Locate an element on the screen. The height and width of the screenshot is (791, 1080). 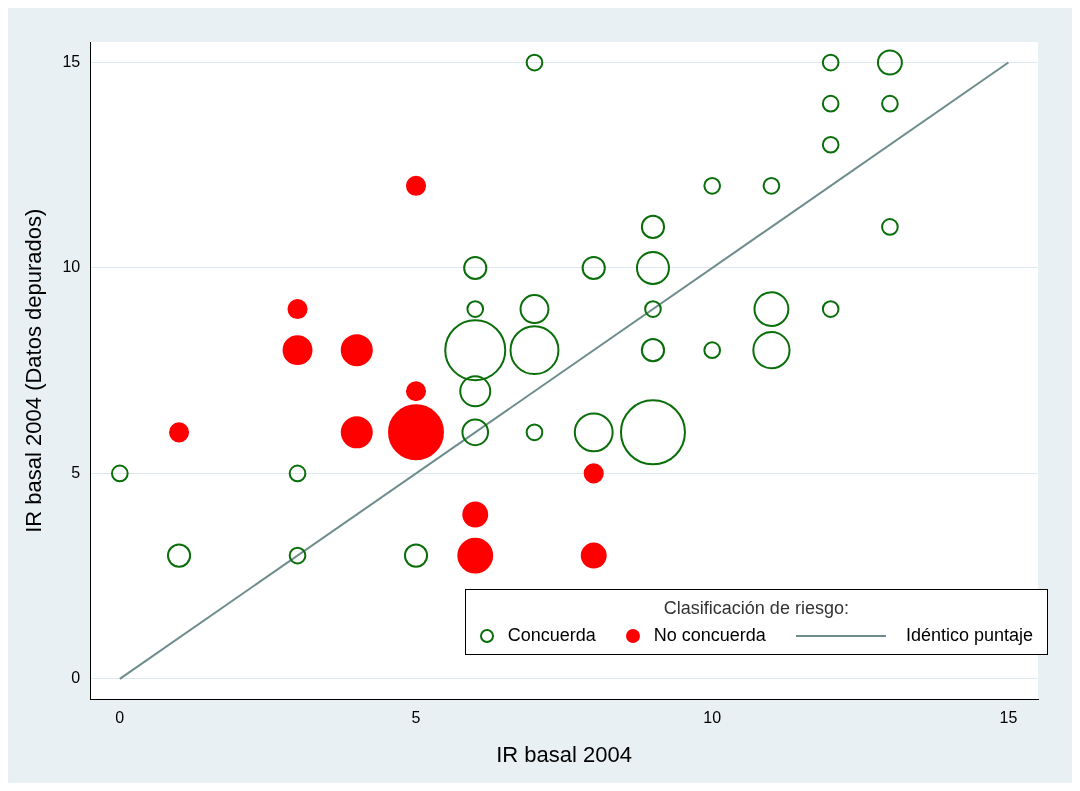
legend-title: Clasificación de riesgo: is located at coordinates (756, 608).